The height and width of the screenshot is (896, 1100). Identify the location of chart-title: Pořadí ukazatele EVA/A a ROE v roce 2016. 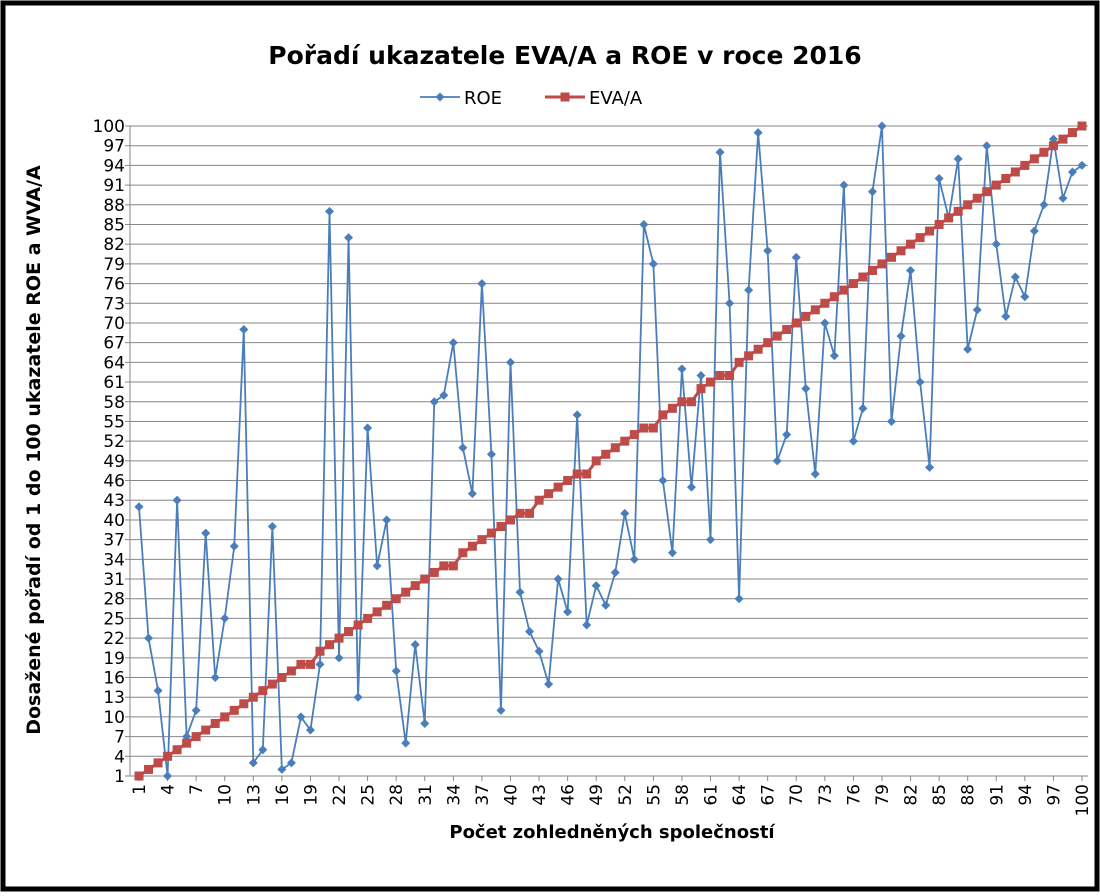
(564, 55).